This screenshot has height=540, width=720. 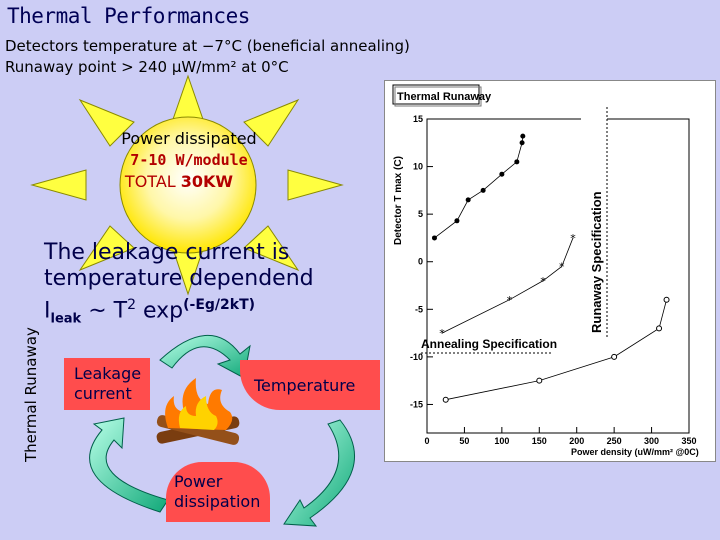 I want to click on chart-title-shadow, so click(x=438, y=96).